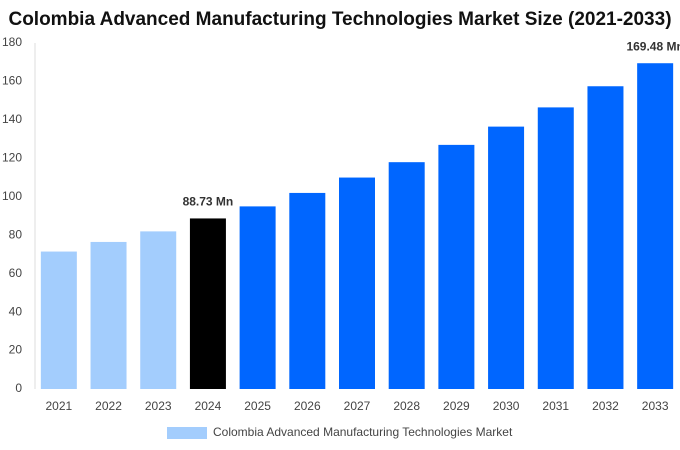 The height and width of the screenshot is (450, 680). I want to click on y-tick-label: 60, so click(16, 273).